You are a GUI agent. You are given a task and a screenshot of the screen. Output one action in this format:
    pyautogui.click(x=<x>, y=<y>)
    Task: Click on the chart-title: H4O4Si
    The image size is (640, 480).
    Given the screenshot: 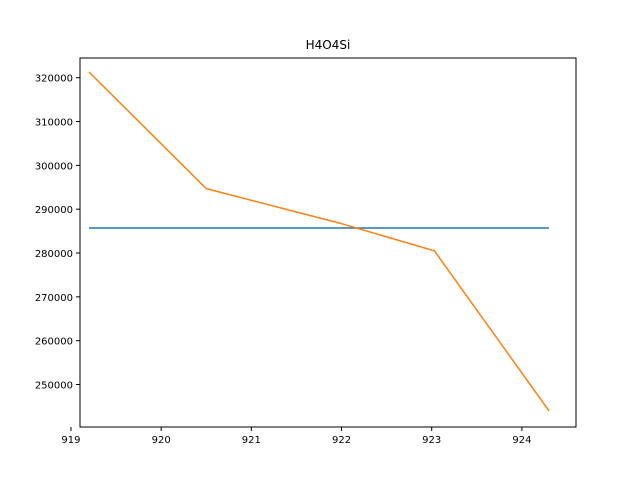 What is the action you would take?
    pyautogui.click(x=328, y=45)
    